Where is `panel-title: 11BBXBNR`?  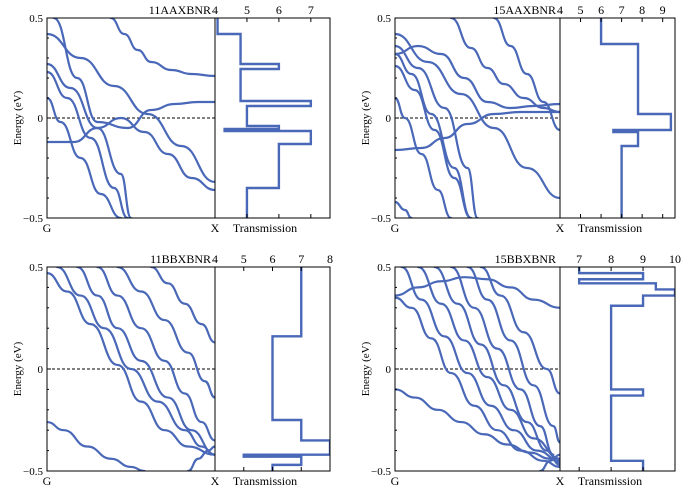
panel-title: 11BBXBNR is located at coordinates (180, 259).